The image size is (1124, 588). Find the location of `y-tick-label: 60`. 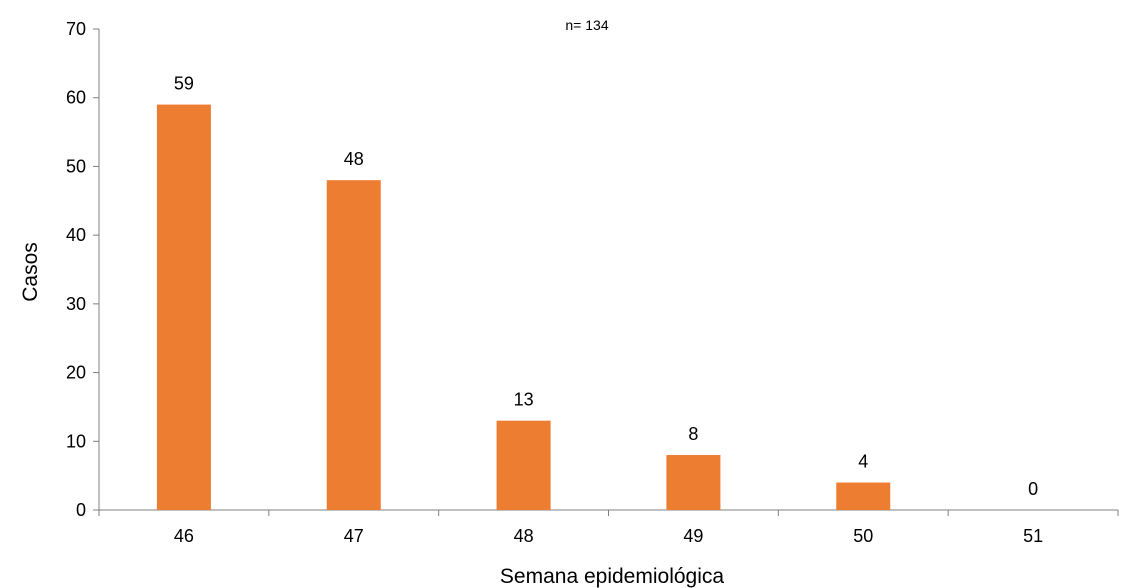

y-tick-label: 60 is located at coordinates (76, 98).